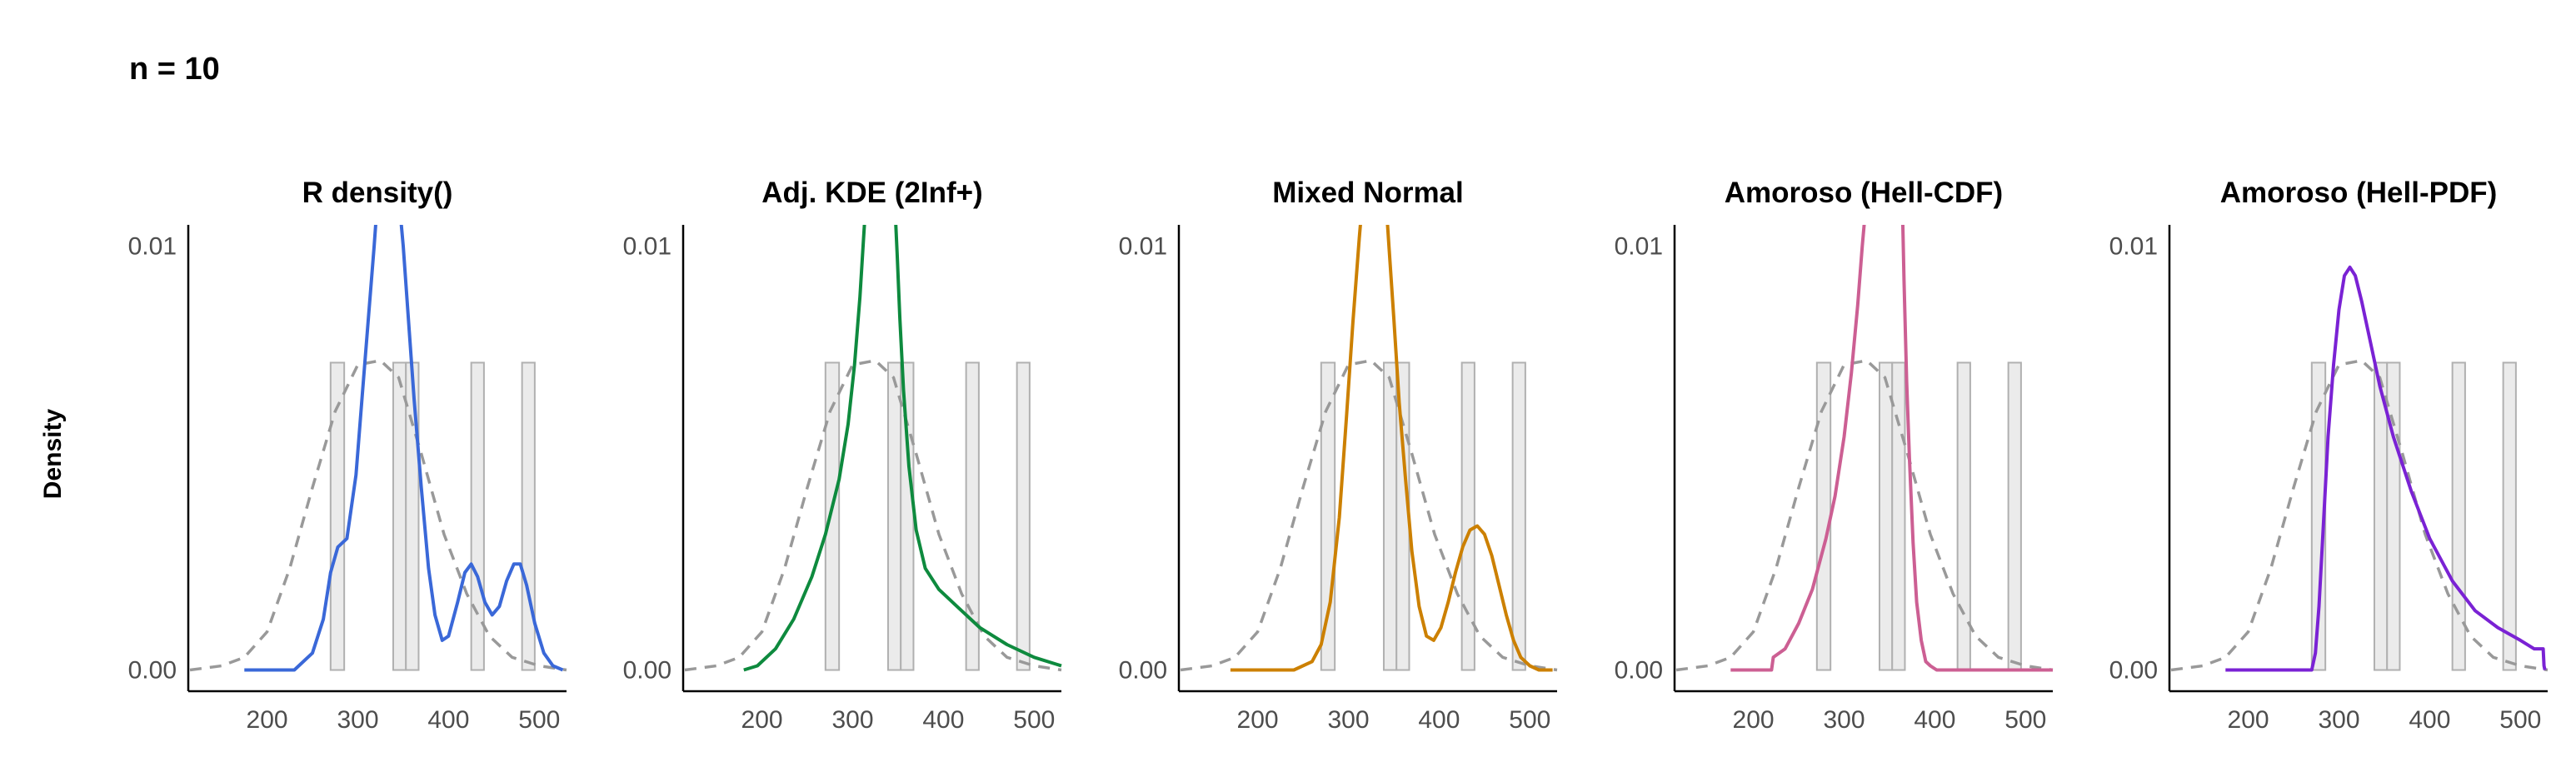  Describe the element at coordinates (174, 69) in the screenshot. I see `figure-title: n = 10` at that location.